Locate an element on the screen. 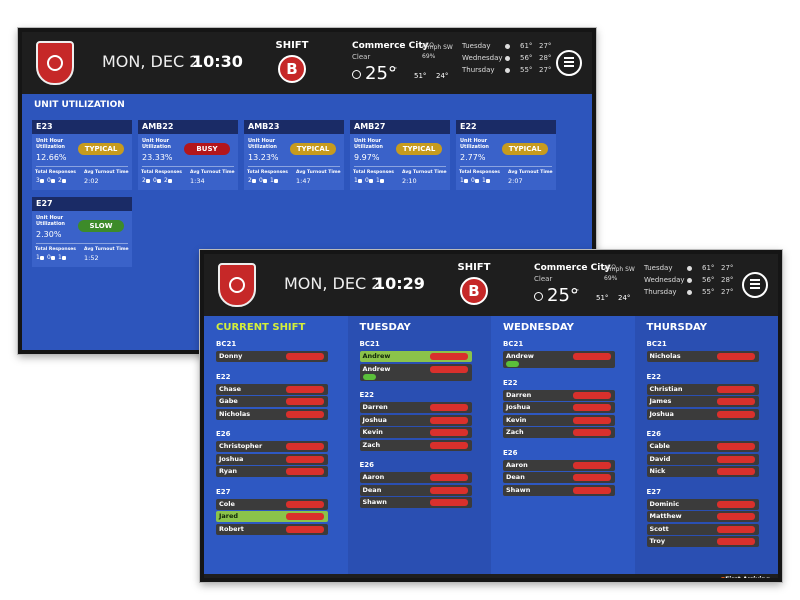 This screenshot has width=800, height=600. crew-row: Jared is located at coordinates (272, 516).